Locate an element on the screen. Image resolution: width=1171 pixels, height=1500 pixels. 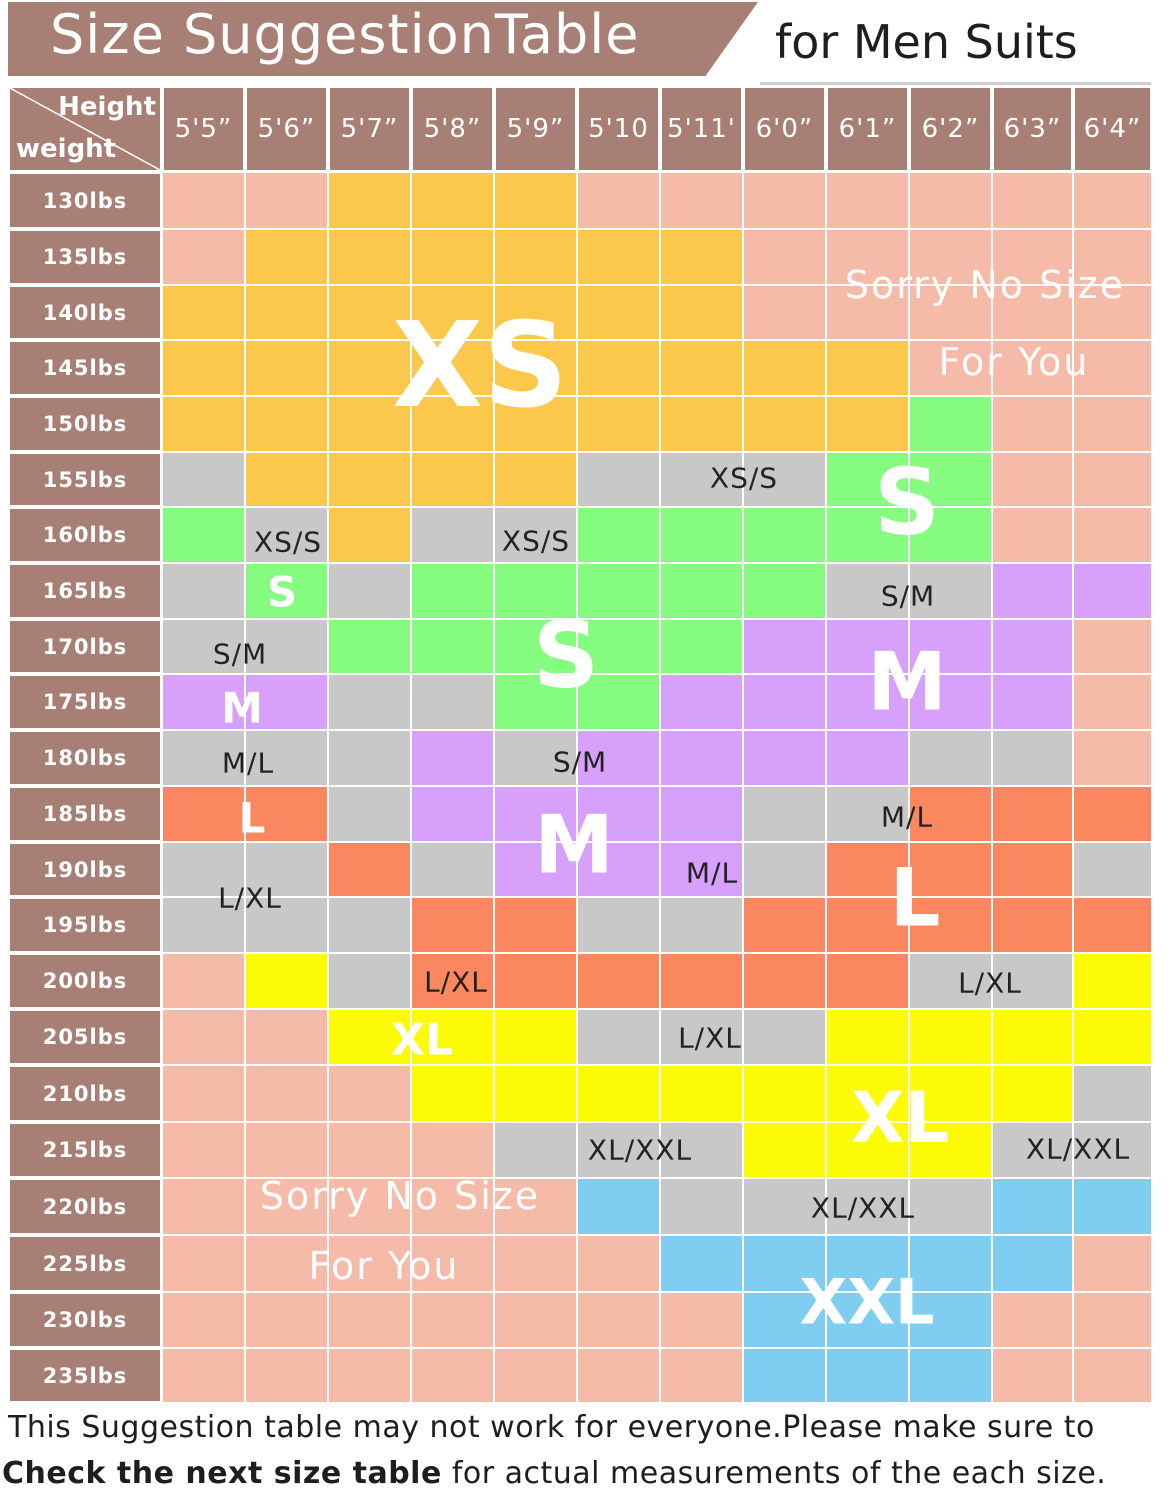
weight-label: 155lbs is located at coordinates (85, 479).